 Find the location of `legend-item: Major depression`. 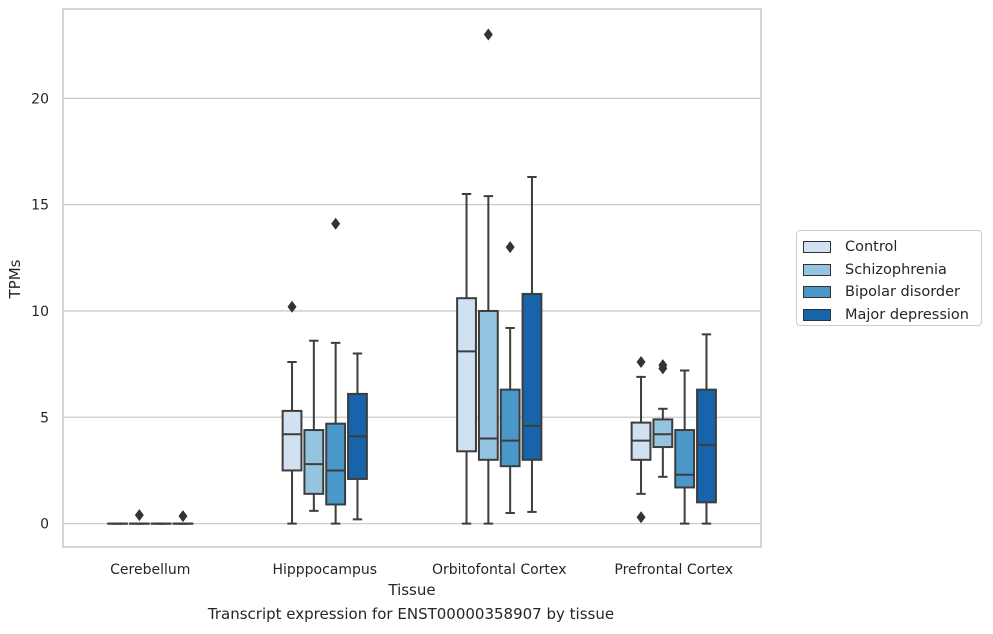

legend-item: Major depression is located at coordinates (892, 315).